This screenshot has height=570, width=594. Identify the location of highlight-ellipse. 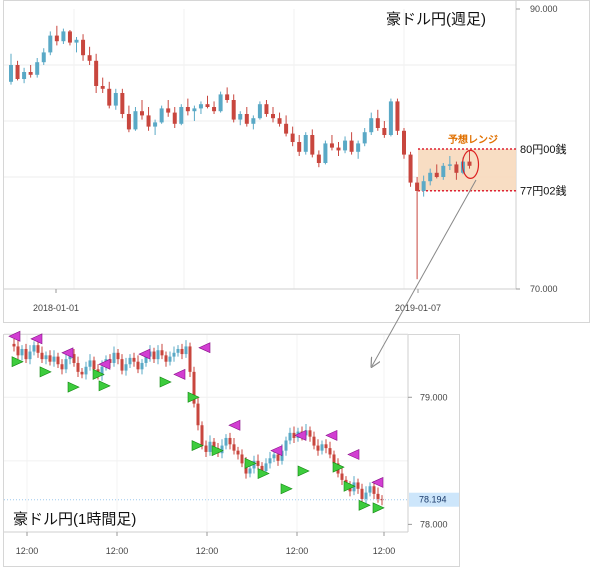
(470, 164).